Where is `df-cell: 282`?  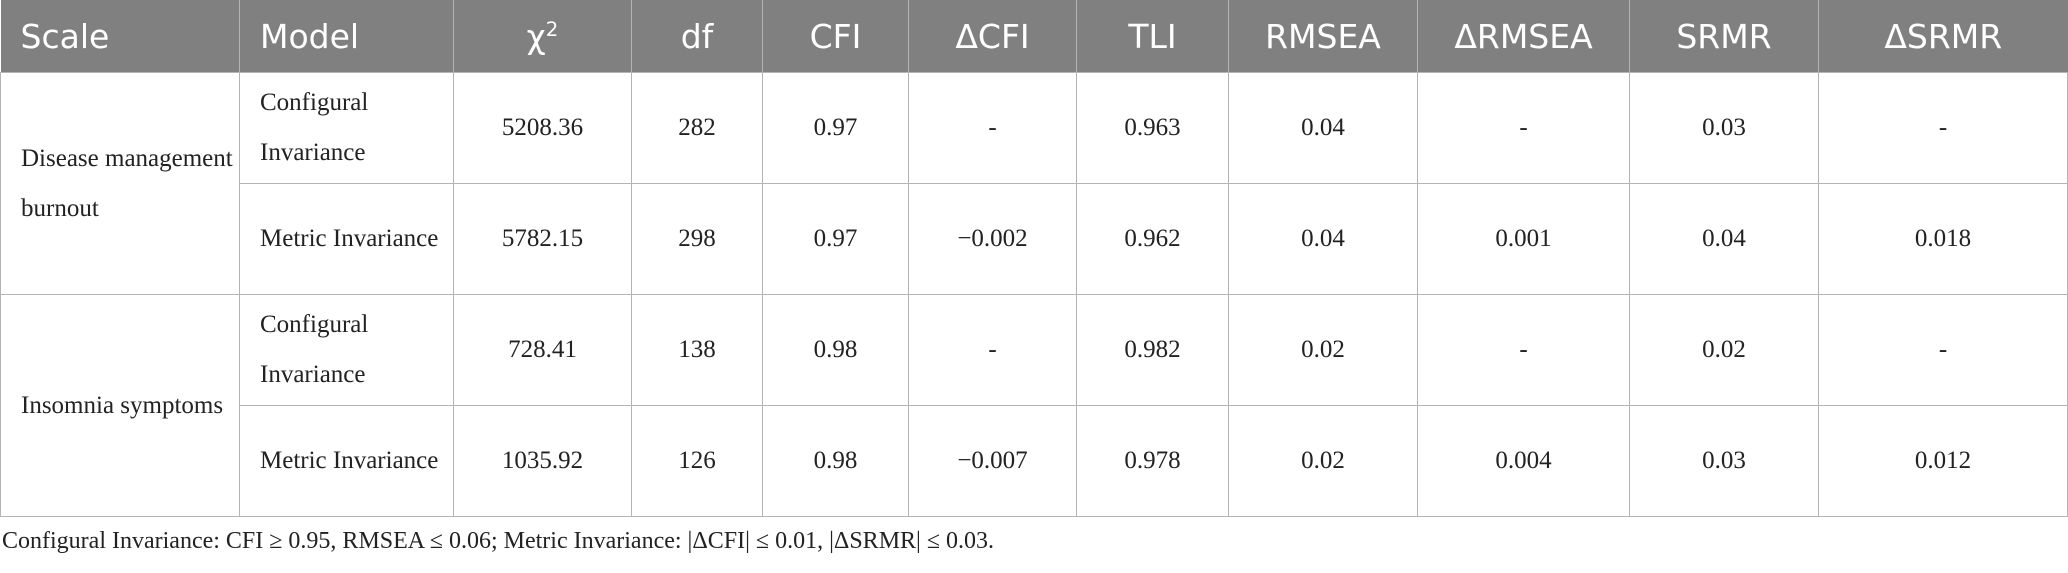 df-cell: 282 is located at coordinates (697, 128).